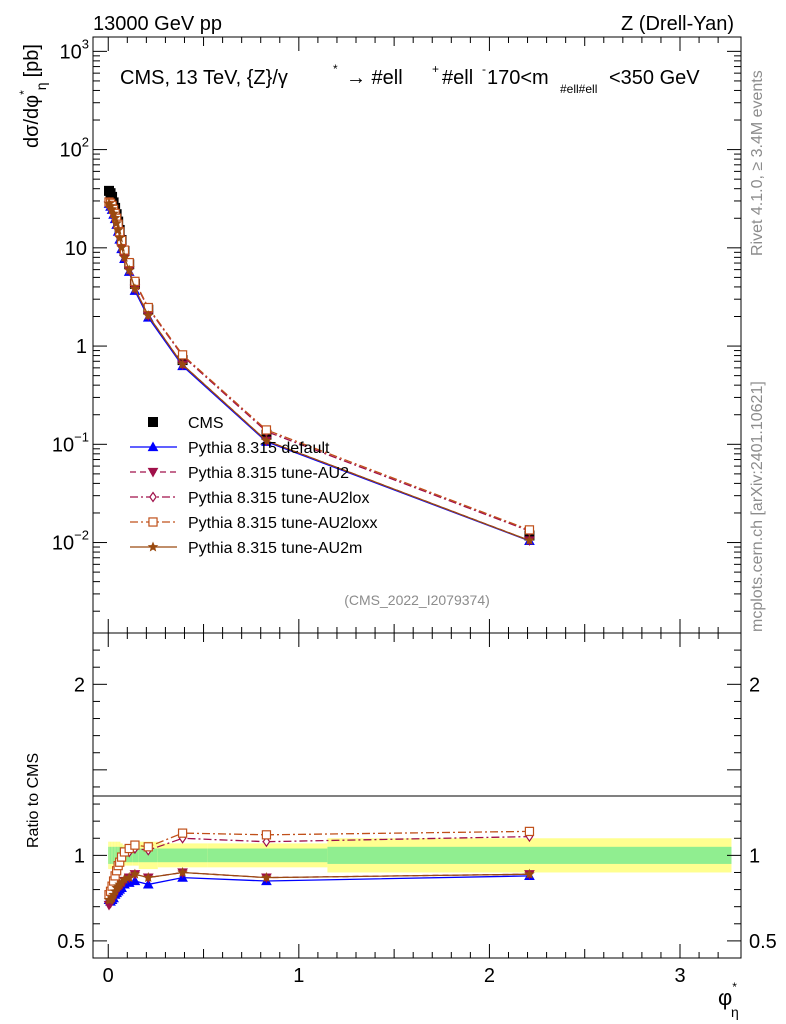 This screenshot has height=1024, width=786. Describe the element at coordinates (754, 856) in the screenshot. I see `ratio-tick-label-right: 1` at that location.